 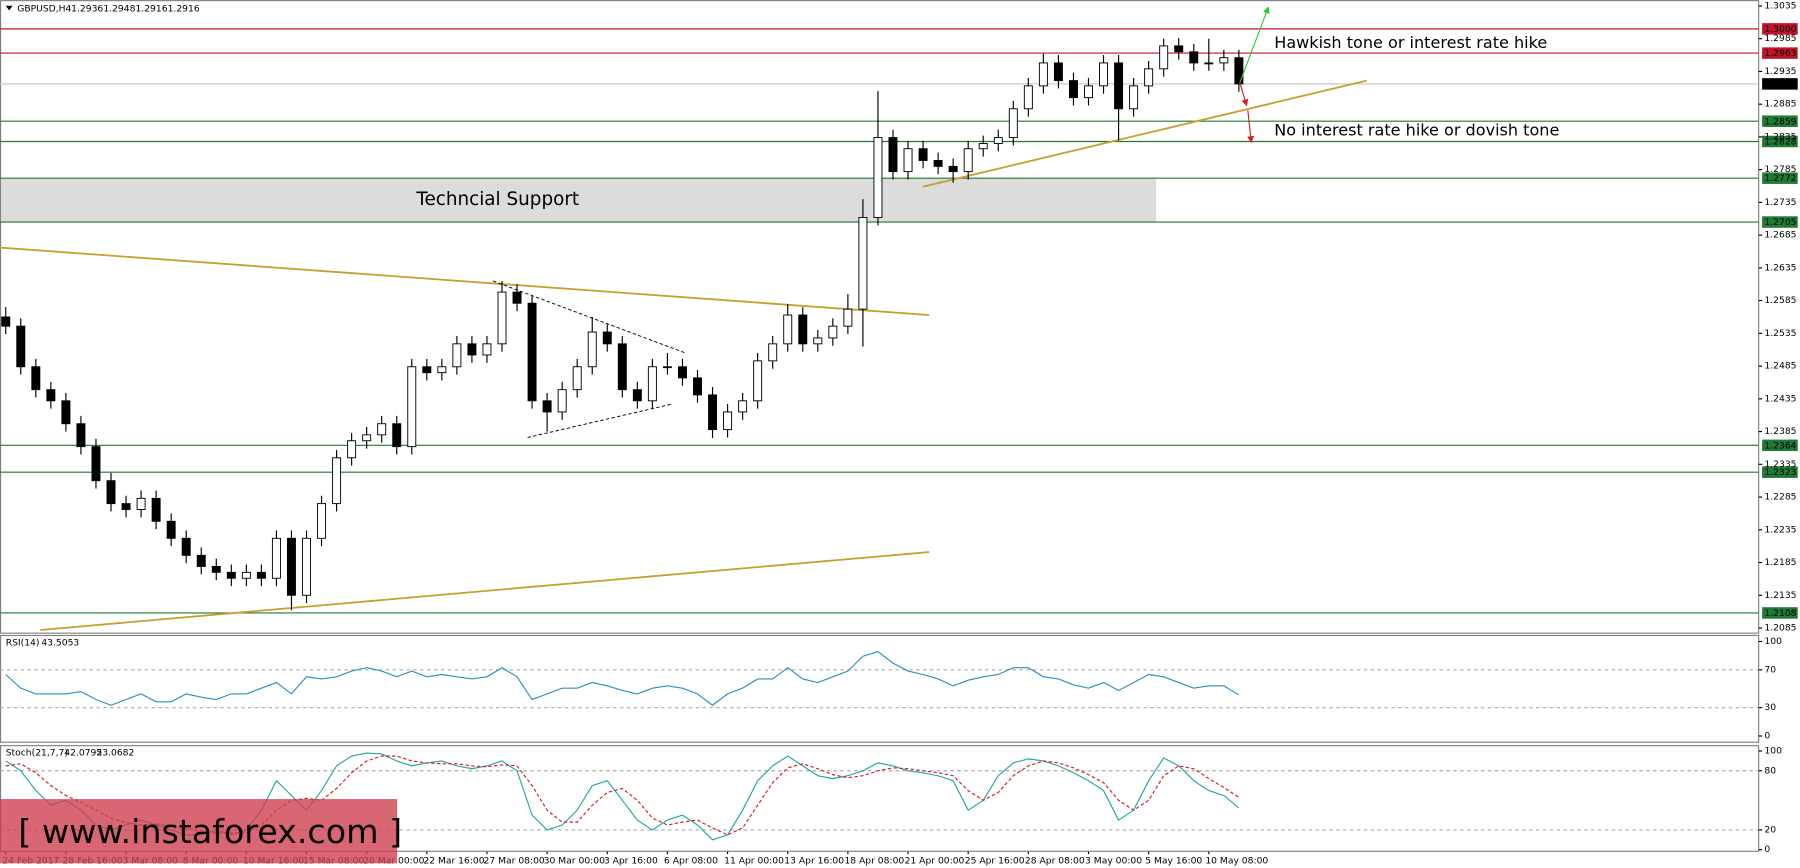 I want to click on x-tick-label: 6 Apr 08:00, so click(x=691, y=861).